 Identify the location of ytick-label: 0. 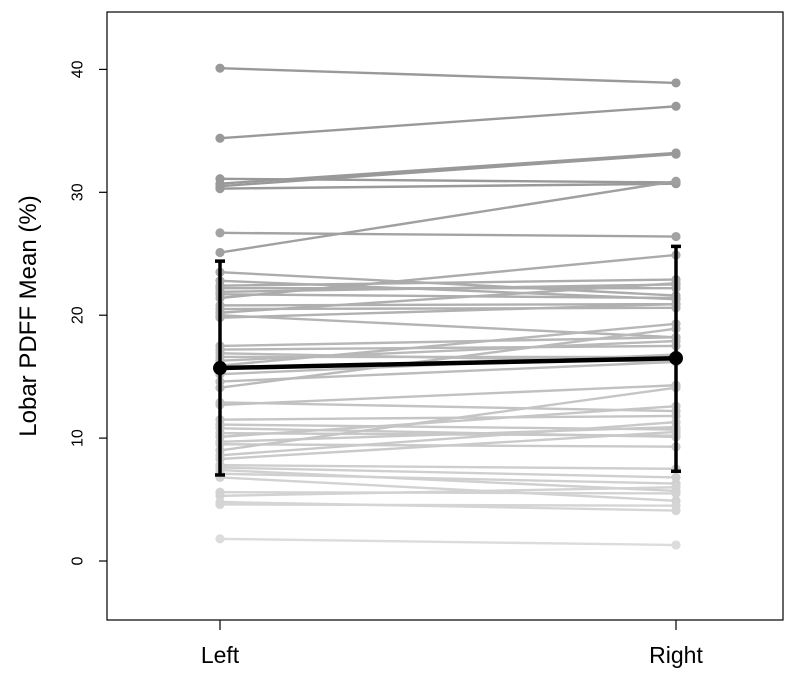
(78, 560).